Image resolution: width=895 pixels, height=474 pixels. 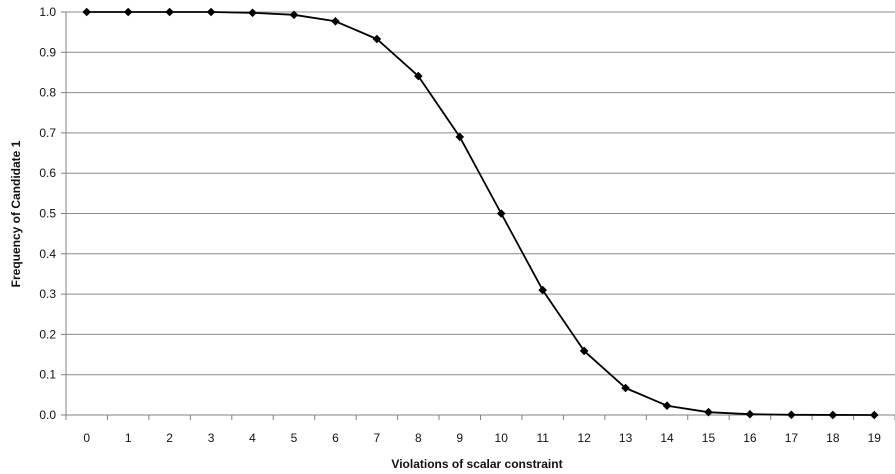 I want to click on x-tick-label: 3, so click(x=211, y=438).